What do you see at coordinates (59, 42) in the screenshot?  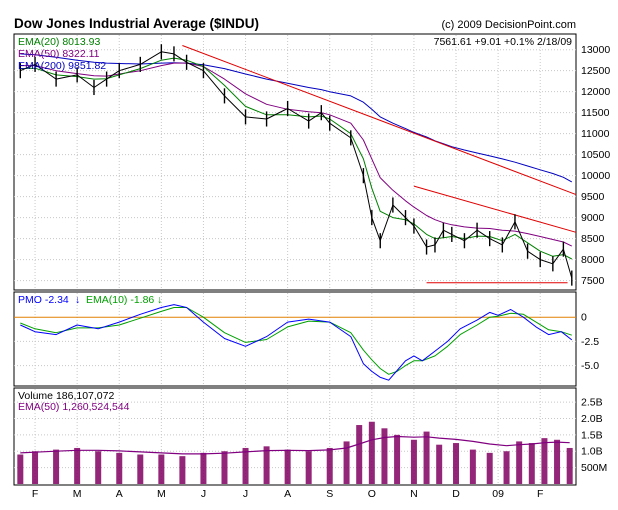 I see `legend-ema20: EMA(20) 8013.93` at bounding box center [59, 42].